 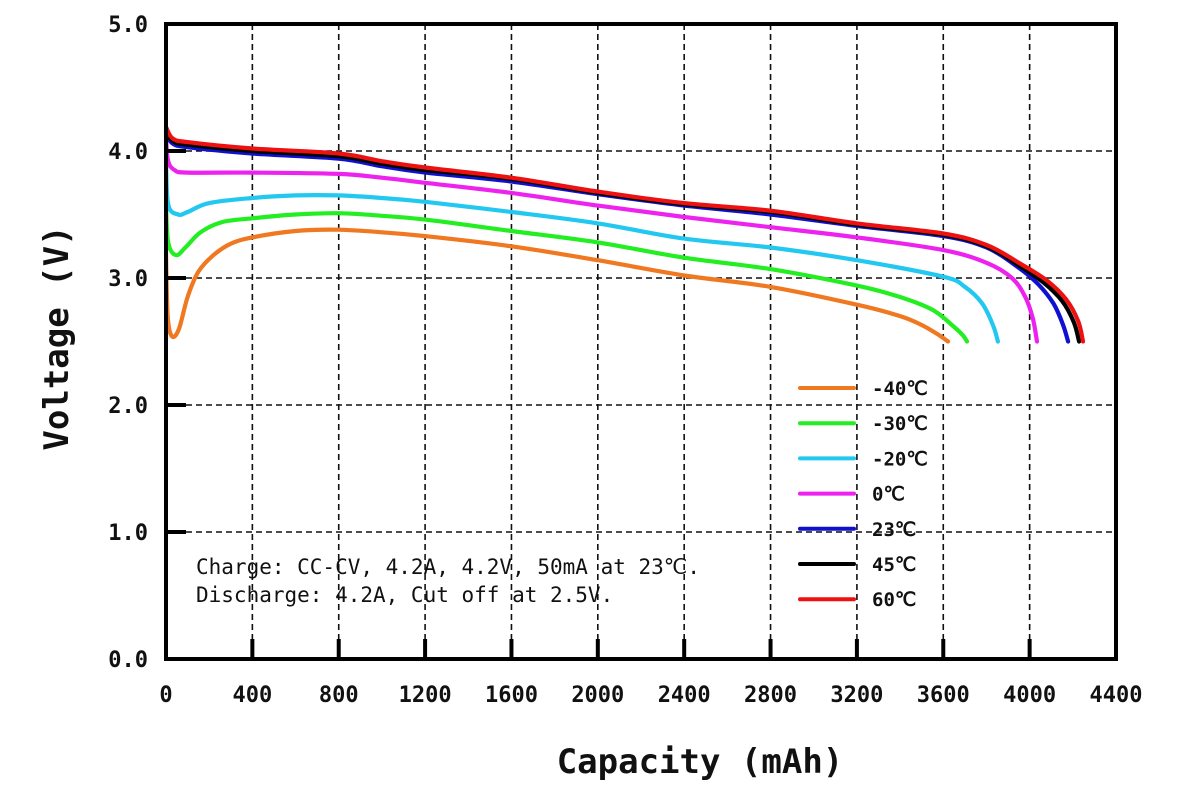 I want to click on y-tick-label: 0.0, so click(x=128, y=660).